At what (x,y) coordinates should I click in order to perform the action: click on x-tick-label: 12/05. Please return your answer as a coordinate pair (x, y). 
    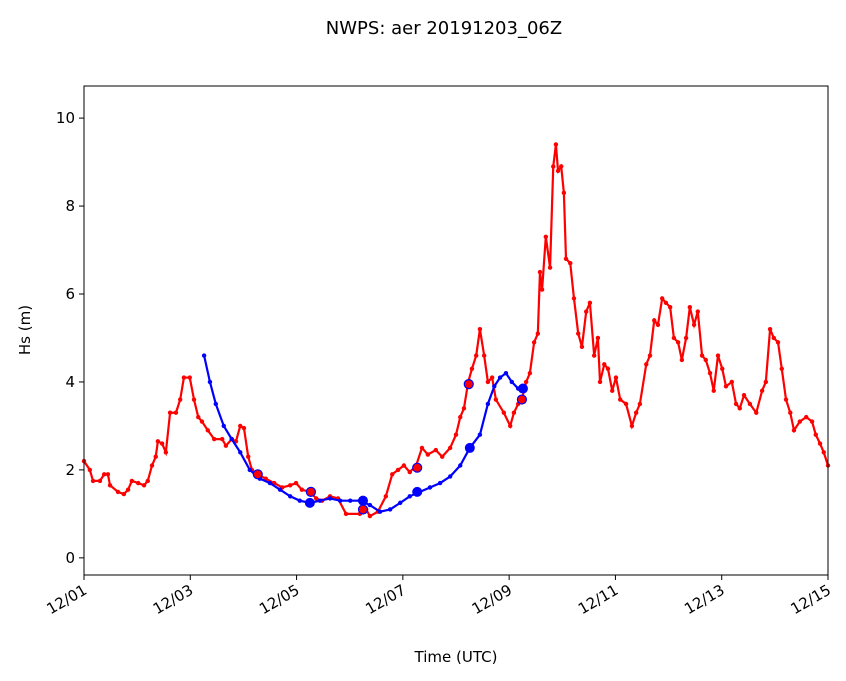
    Looking at the image, I should click on (279, 599).